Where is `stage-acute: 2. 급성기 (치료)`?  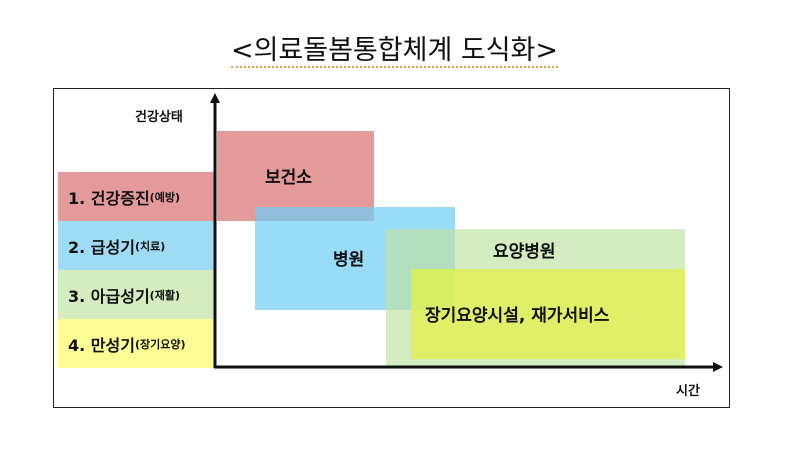 stage-acute: 2. 급성기 (치료) is located at coordinates (136, 245).